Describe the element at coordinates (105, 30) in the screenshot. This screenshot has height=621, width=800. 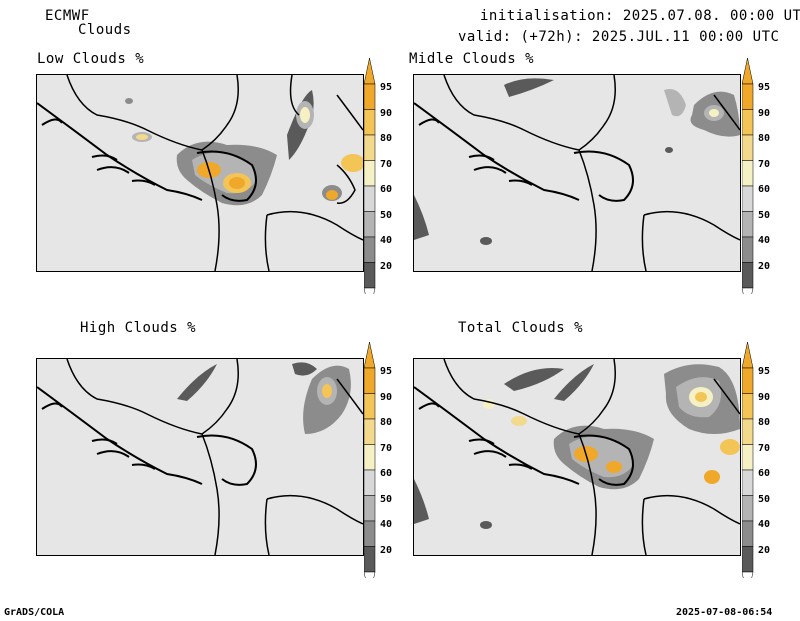
I see `product-name: Clouds` at that location.